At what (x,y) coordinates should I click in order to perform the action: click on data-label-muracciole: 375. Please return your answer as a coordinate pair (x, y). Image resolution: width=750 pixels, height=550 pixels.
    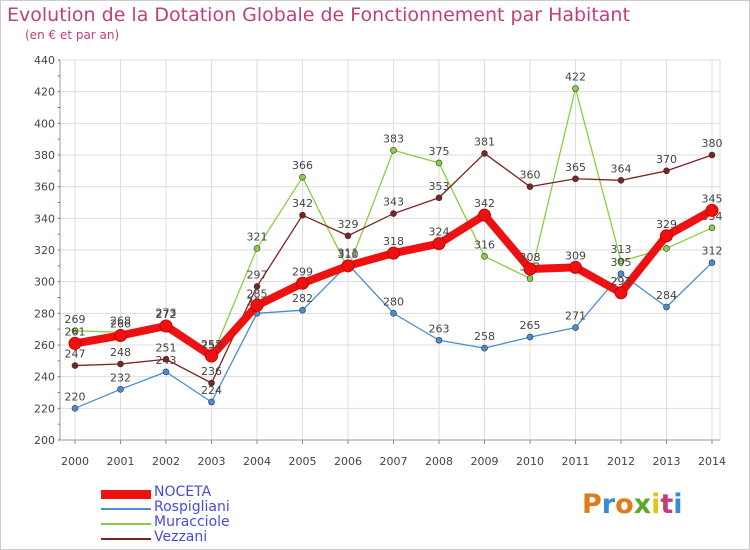
    Looking at the image, I should click on (439, 151).